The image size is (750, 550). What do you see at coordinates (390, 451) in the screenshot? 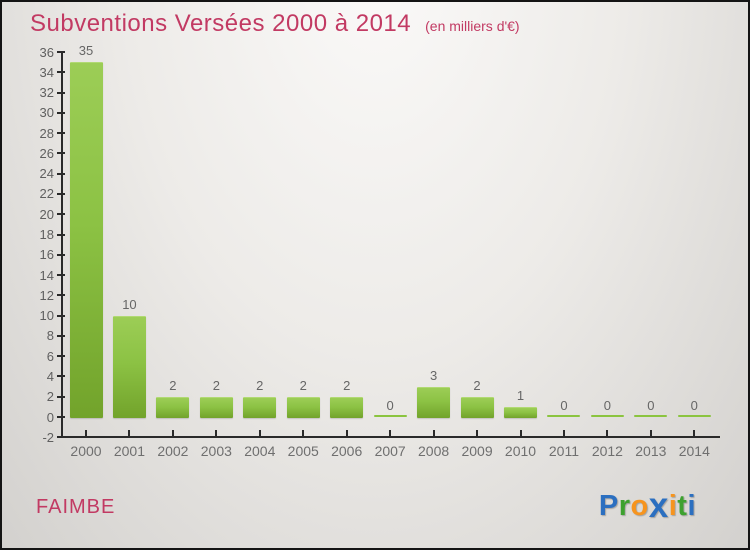
I see `x-axis-tick-label: 2007` at bounding box center [390, 451].